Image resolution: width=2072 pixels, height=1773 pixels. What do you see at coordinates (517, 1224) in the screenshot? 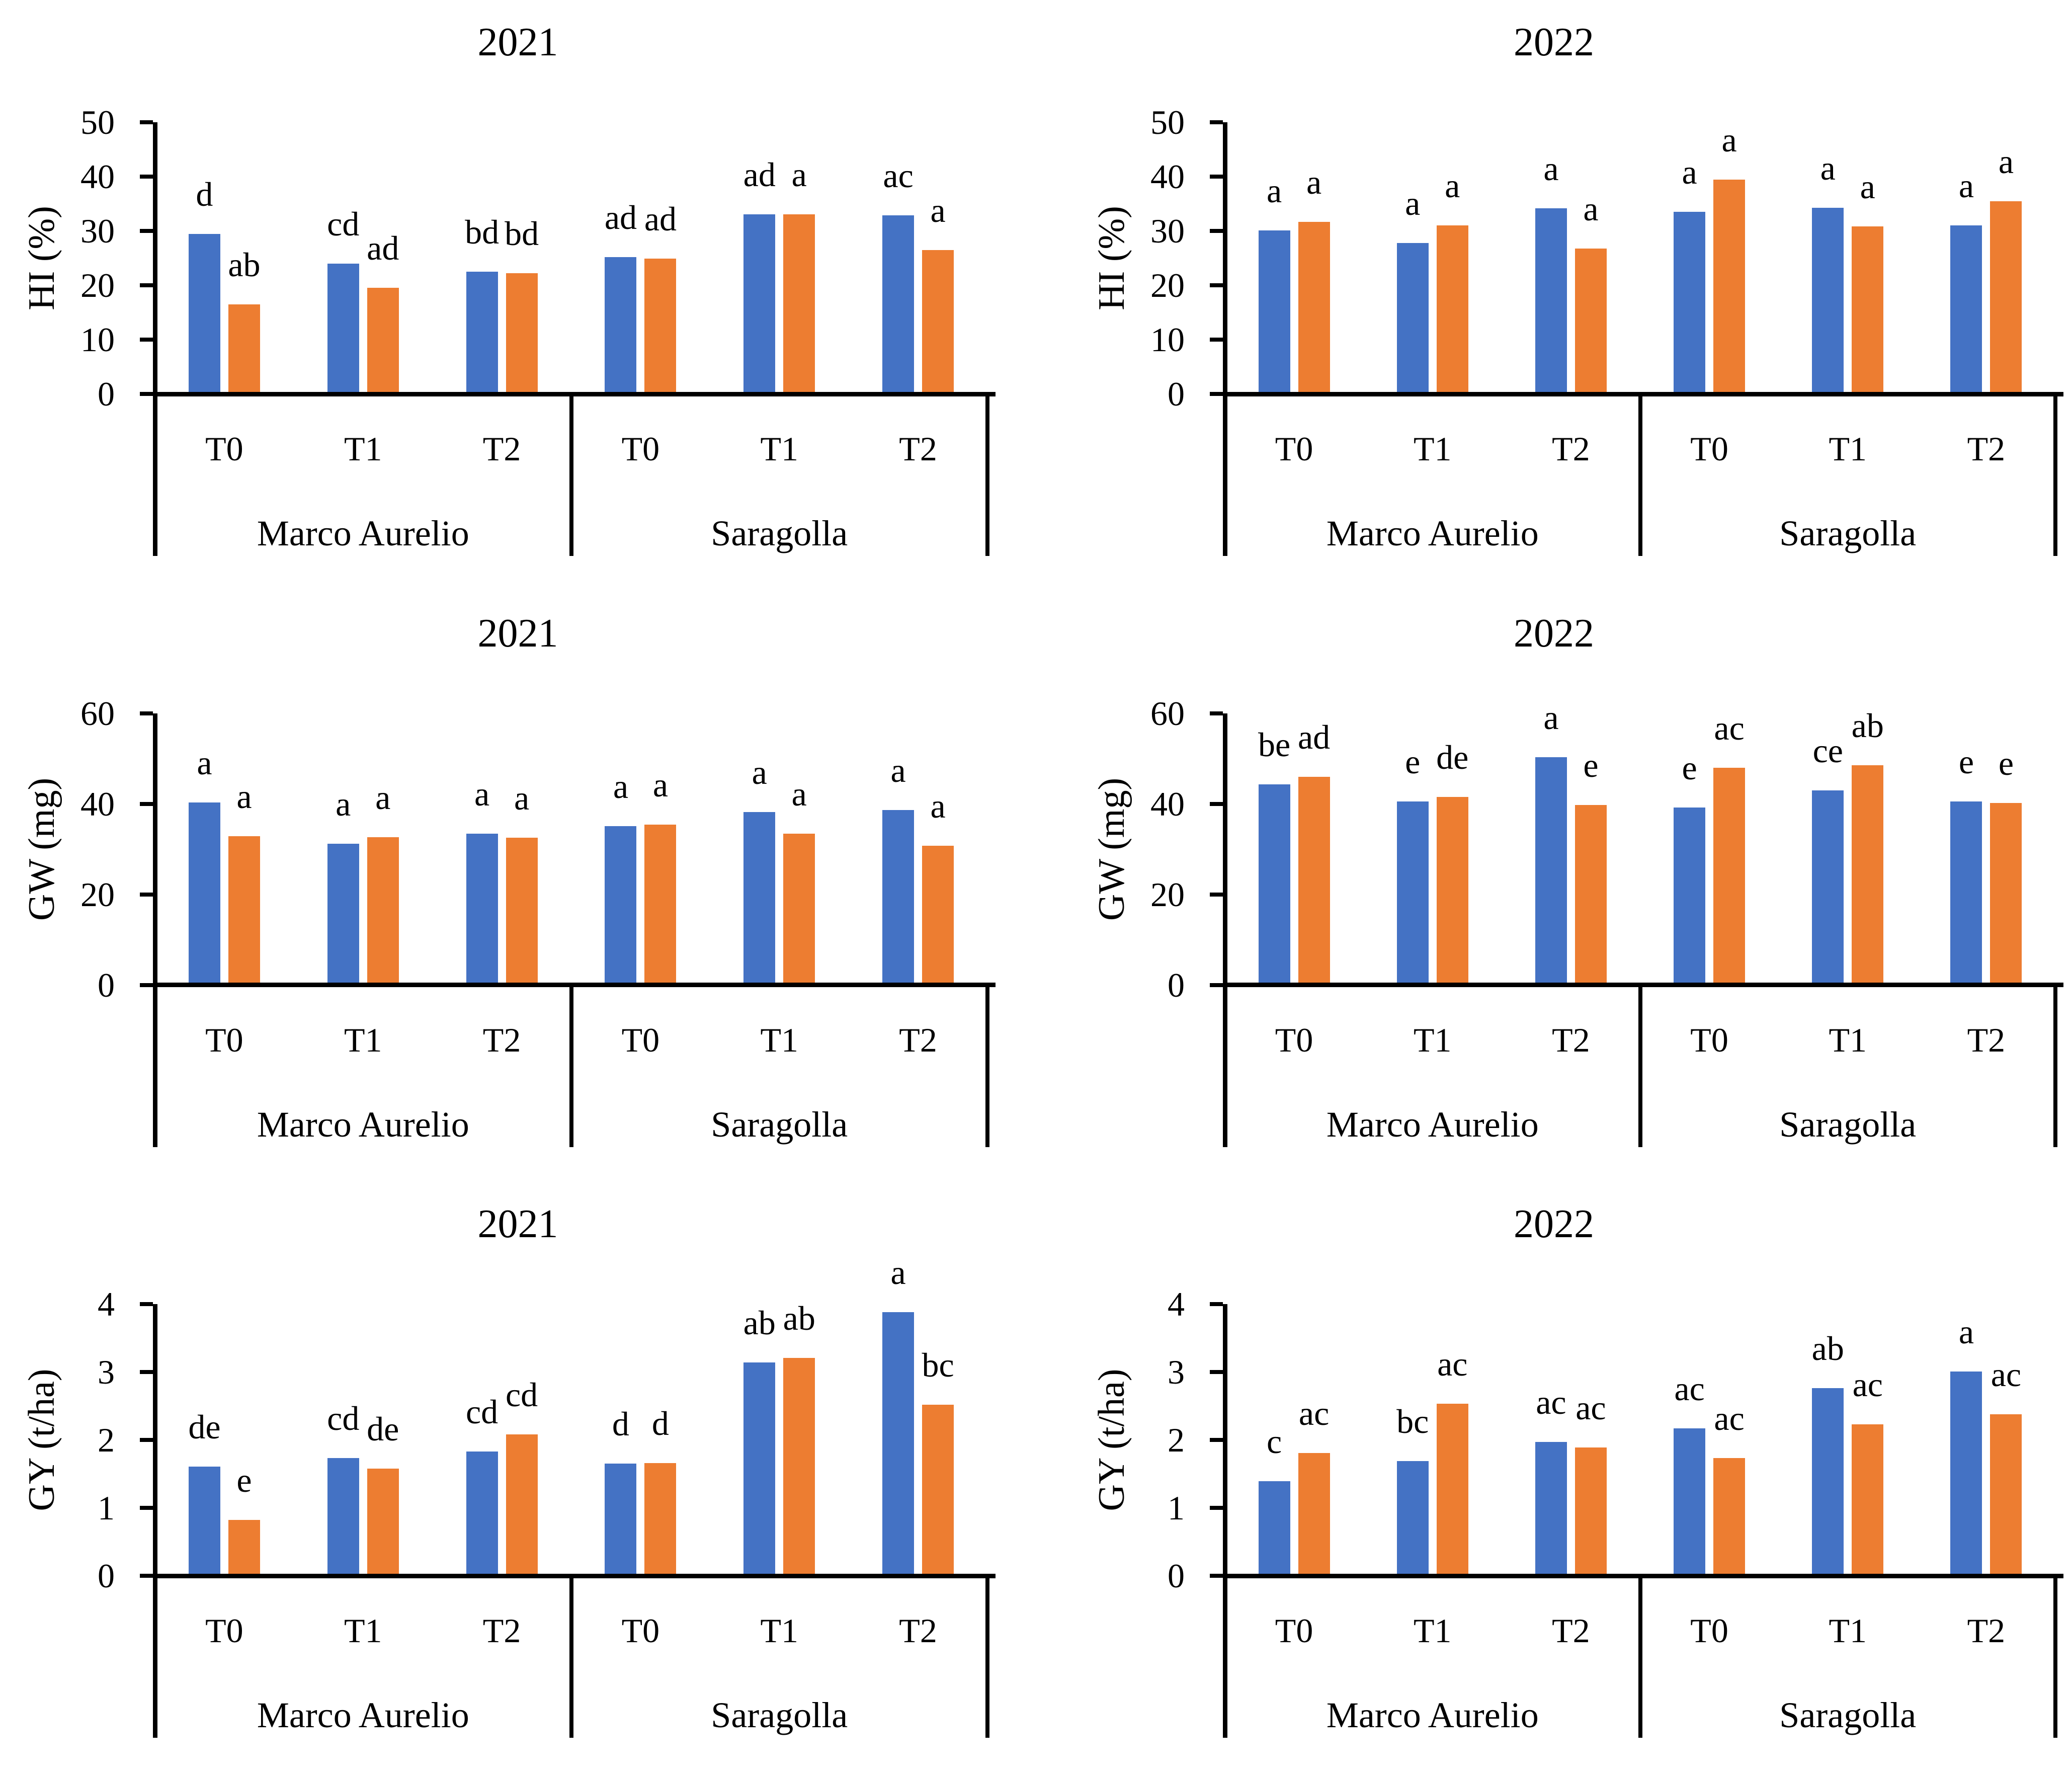
I see `chart-title: 2021` at bounding box center [517, 1224].